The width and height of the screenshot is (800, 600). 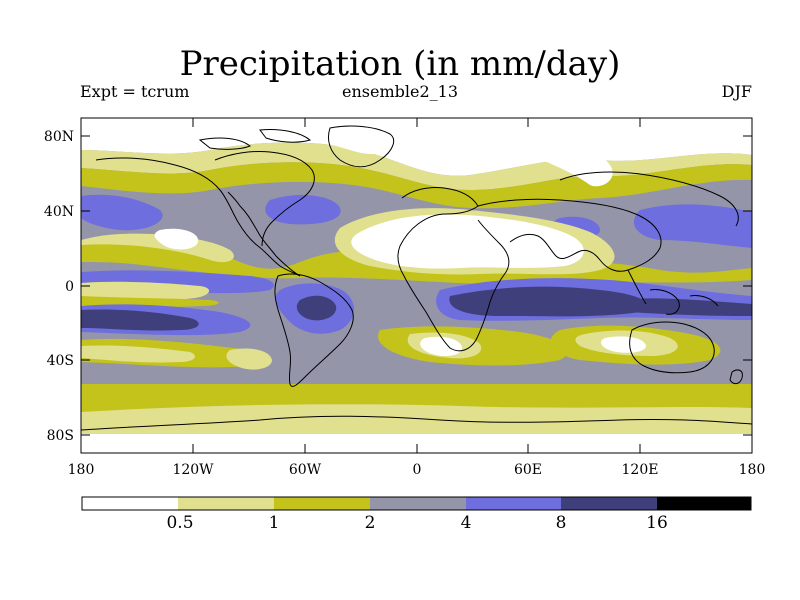 I want to click on lon-tick-label: 0, so click(x=417, y=470).